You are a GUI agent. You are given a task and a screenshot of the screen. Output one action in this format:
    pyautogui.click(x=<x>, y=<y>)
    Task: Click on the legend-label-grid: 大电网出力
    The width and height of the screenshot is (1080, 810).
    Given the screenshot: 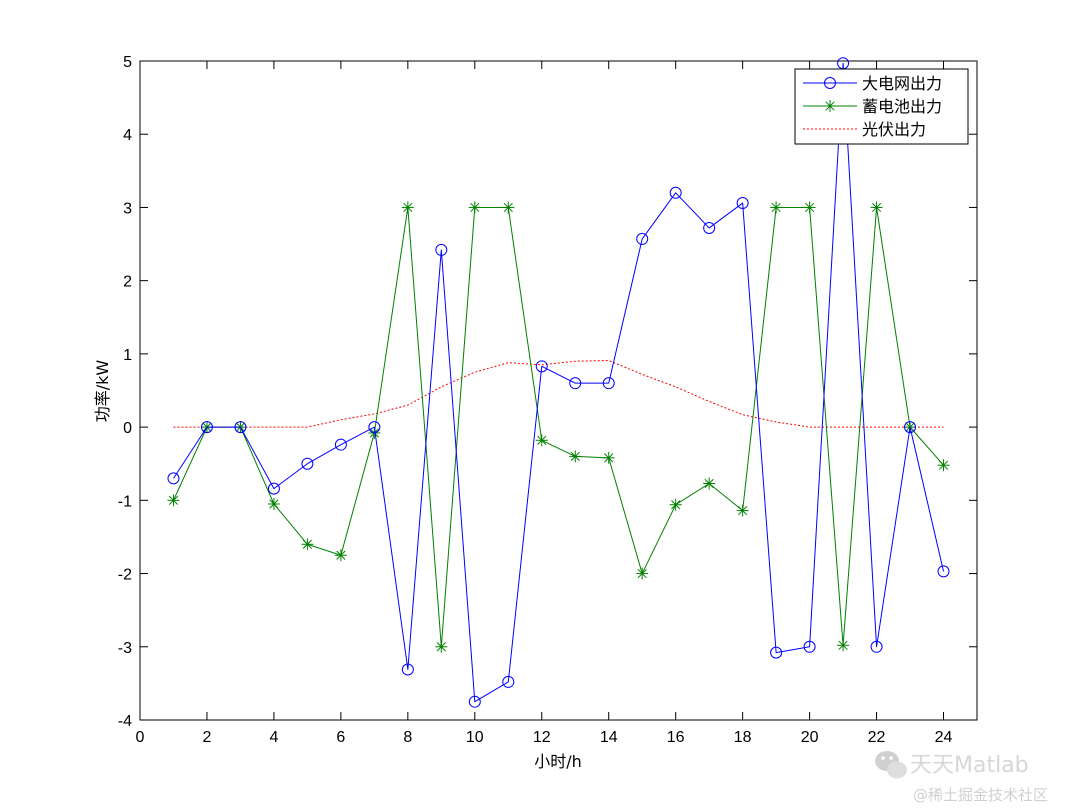 What is the action you would take?
    pyautogui.click(x=902, y=83)
    